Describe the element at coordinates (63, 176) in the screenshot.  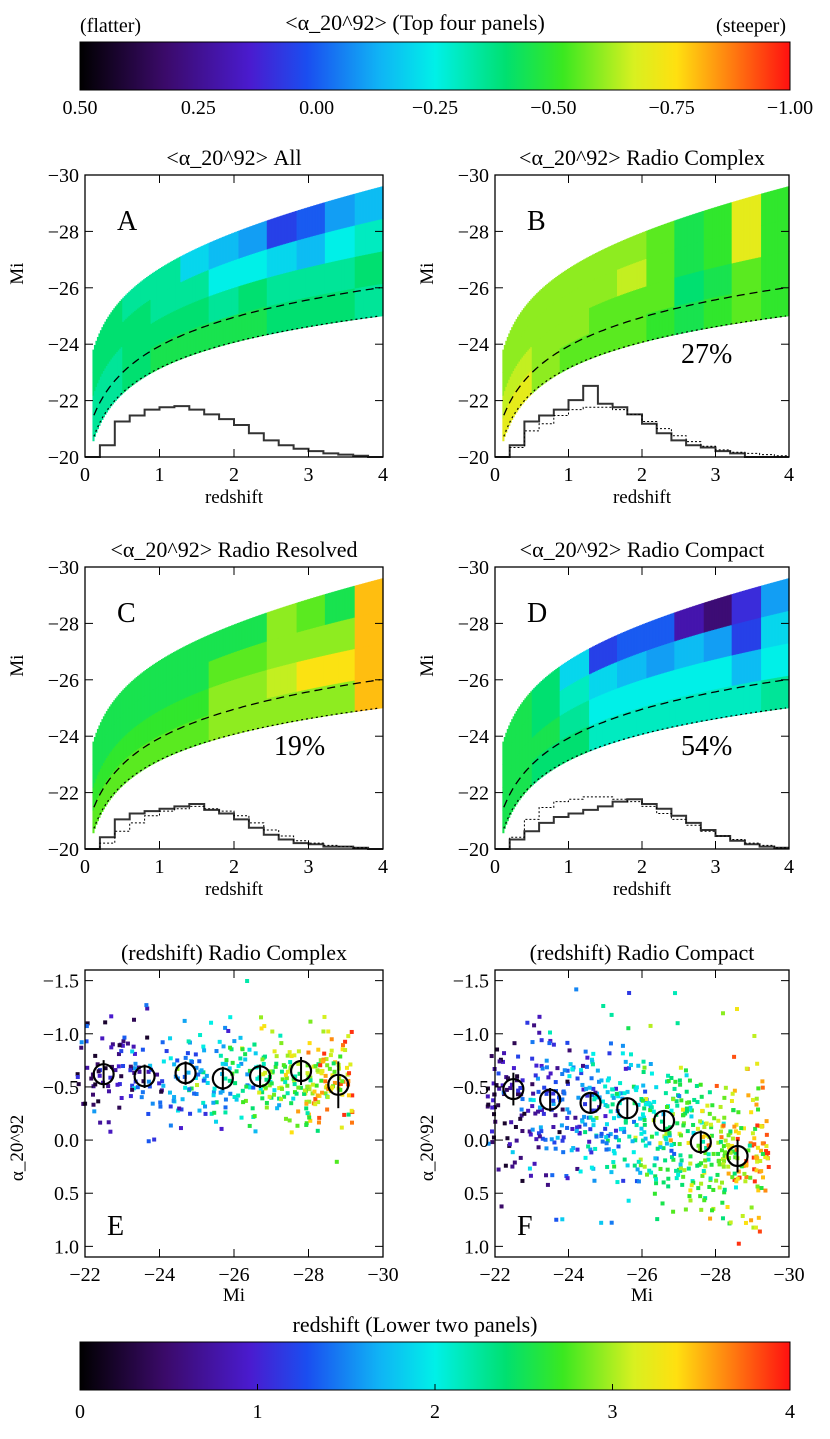
I see `y-tick-label: −30` at that location.